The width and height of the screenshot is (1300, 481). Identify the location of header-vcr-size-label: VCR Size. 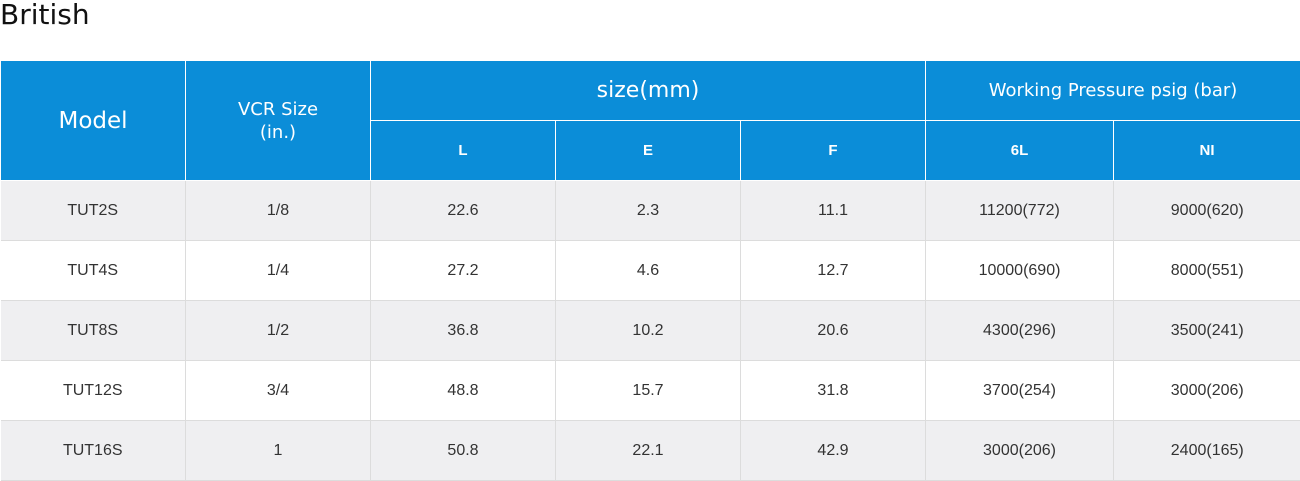
(278, 109).